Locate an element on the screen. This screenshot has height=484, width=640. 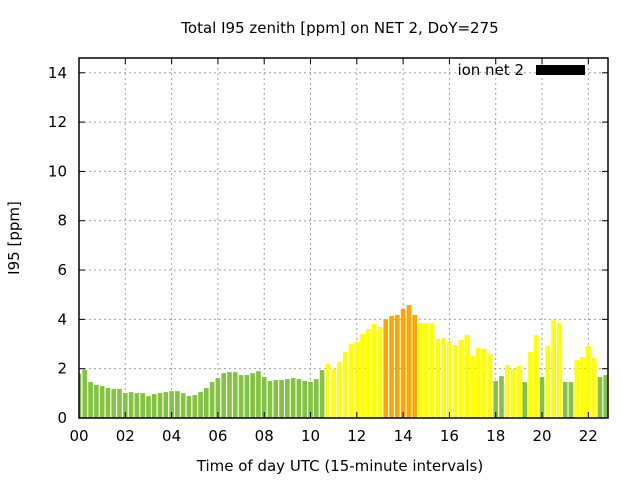
y-tick-label: 2 is located at coordinates (62, 369).